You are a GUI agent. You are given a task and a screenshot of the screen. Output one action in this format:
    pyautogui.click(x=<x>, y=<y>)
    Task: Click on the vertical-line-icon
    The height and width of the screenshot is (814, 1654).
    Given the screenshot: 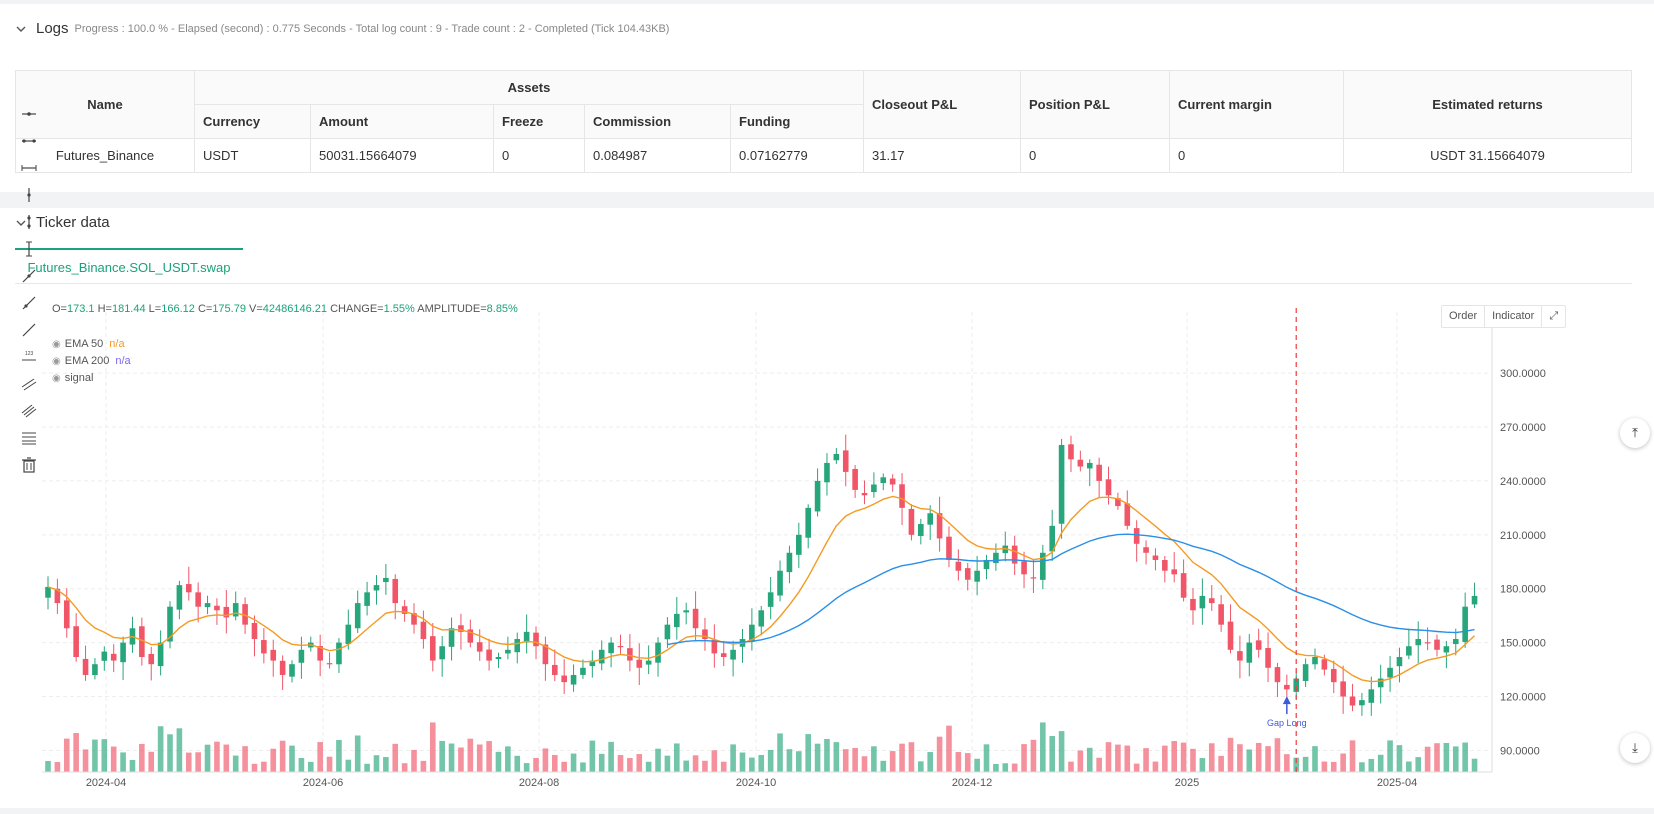 What is the action you would take?
    pyautogui.click(x=29, y=194)
    